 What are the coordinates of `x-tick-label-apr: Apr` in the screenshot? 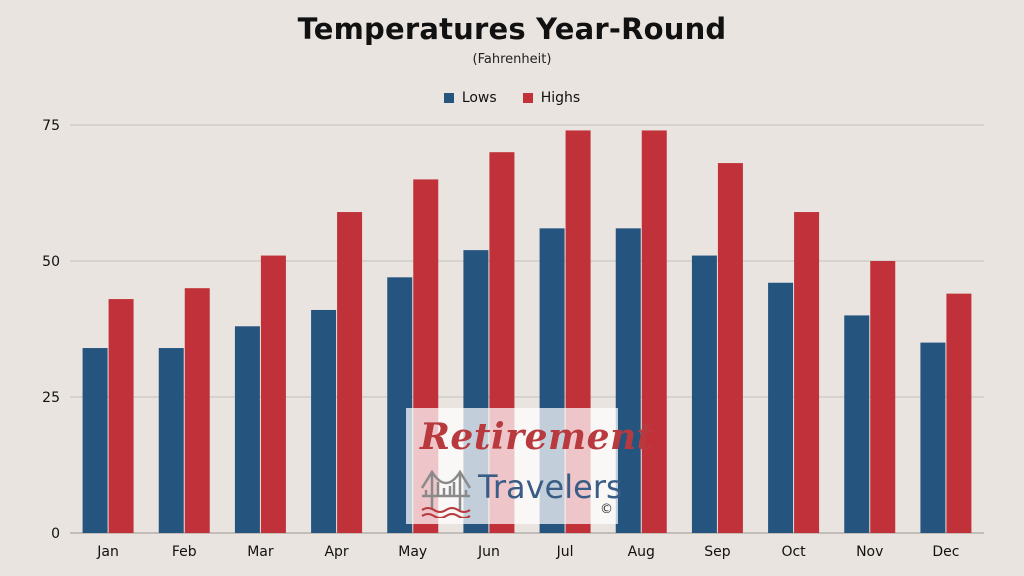 It's located at (336, 552).